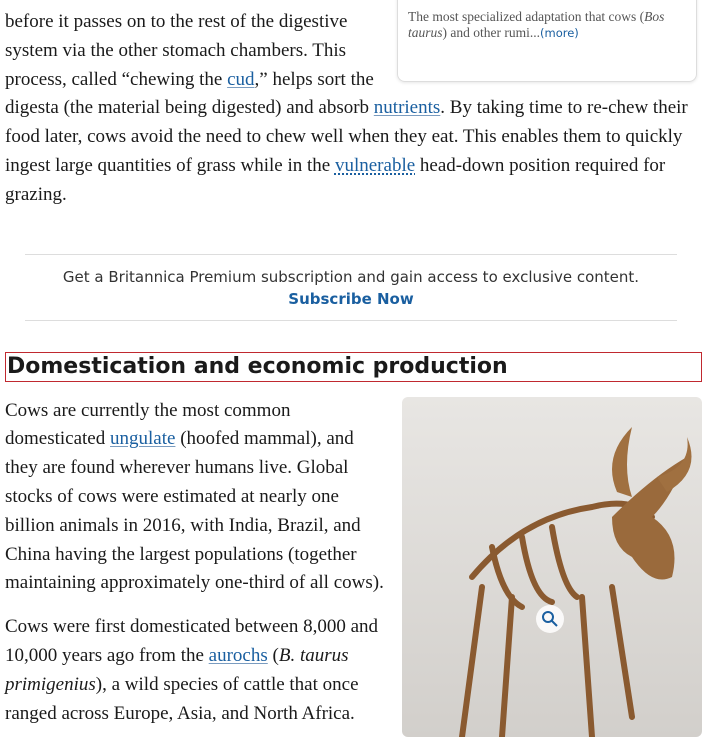 Image resolution: width=702 pixels, height=737 pixels. I want to click on link: aurochs, so click(238, 655).